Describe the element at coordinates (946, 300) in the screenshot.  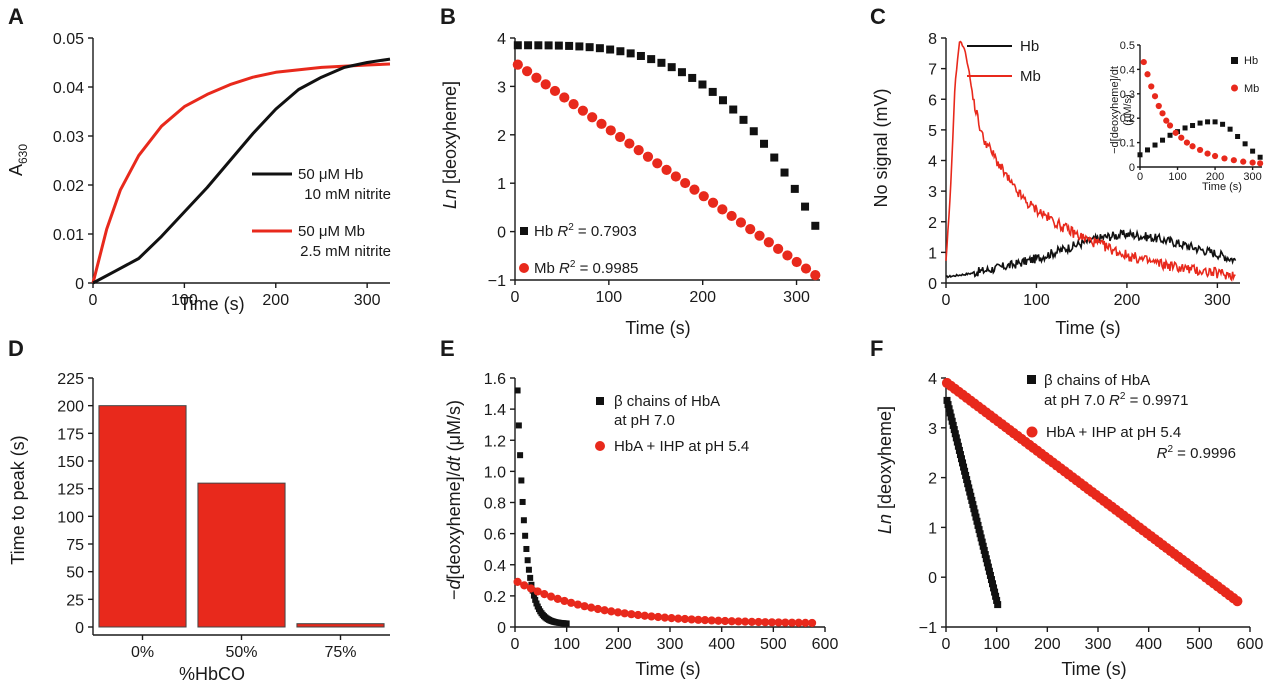
I see `panel-c-x-tick-label: 0` at that location.